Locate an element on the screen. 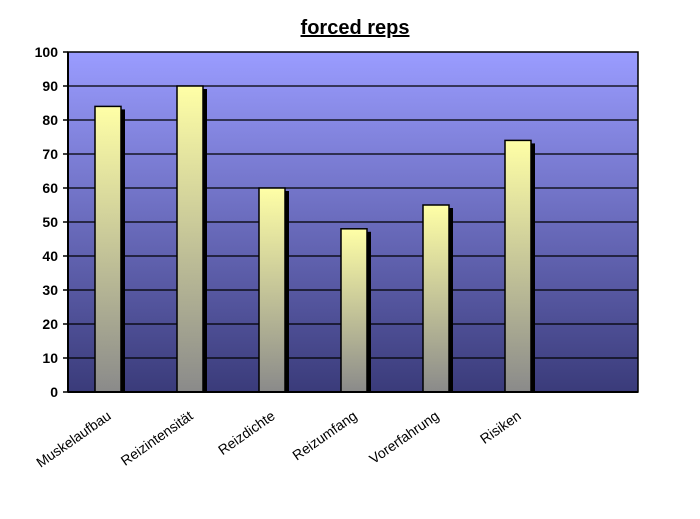  y-tick-label: 90 is located at coordinates (50, 86).